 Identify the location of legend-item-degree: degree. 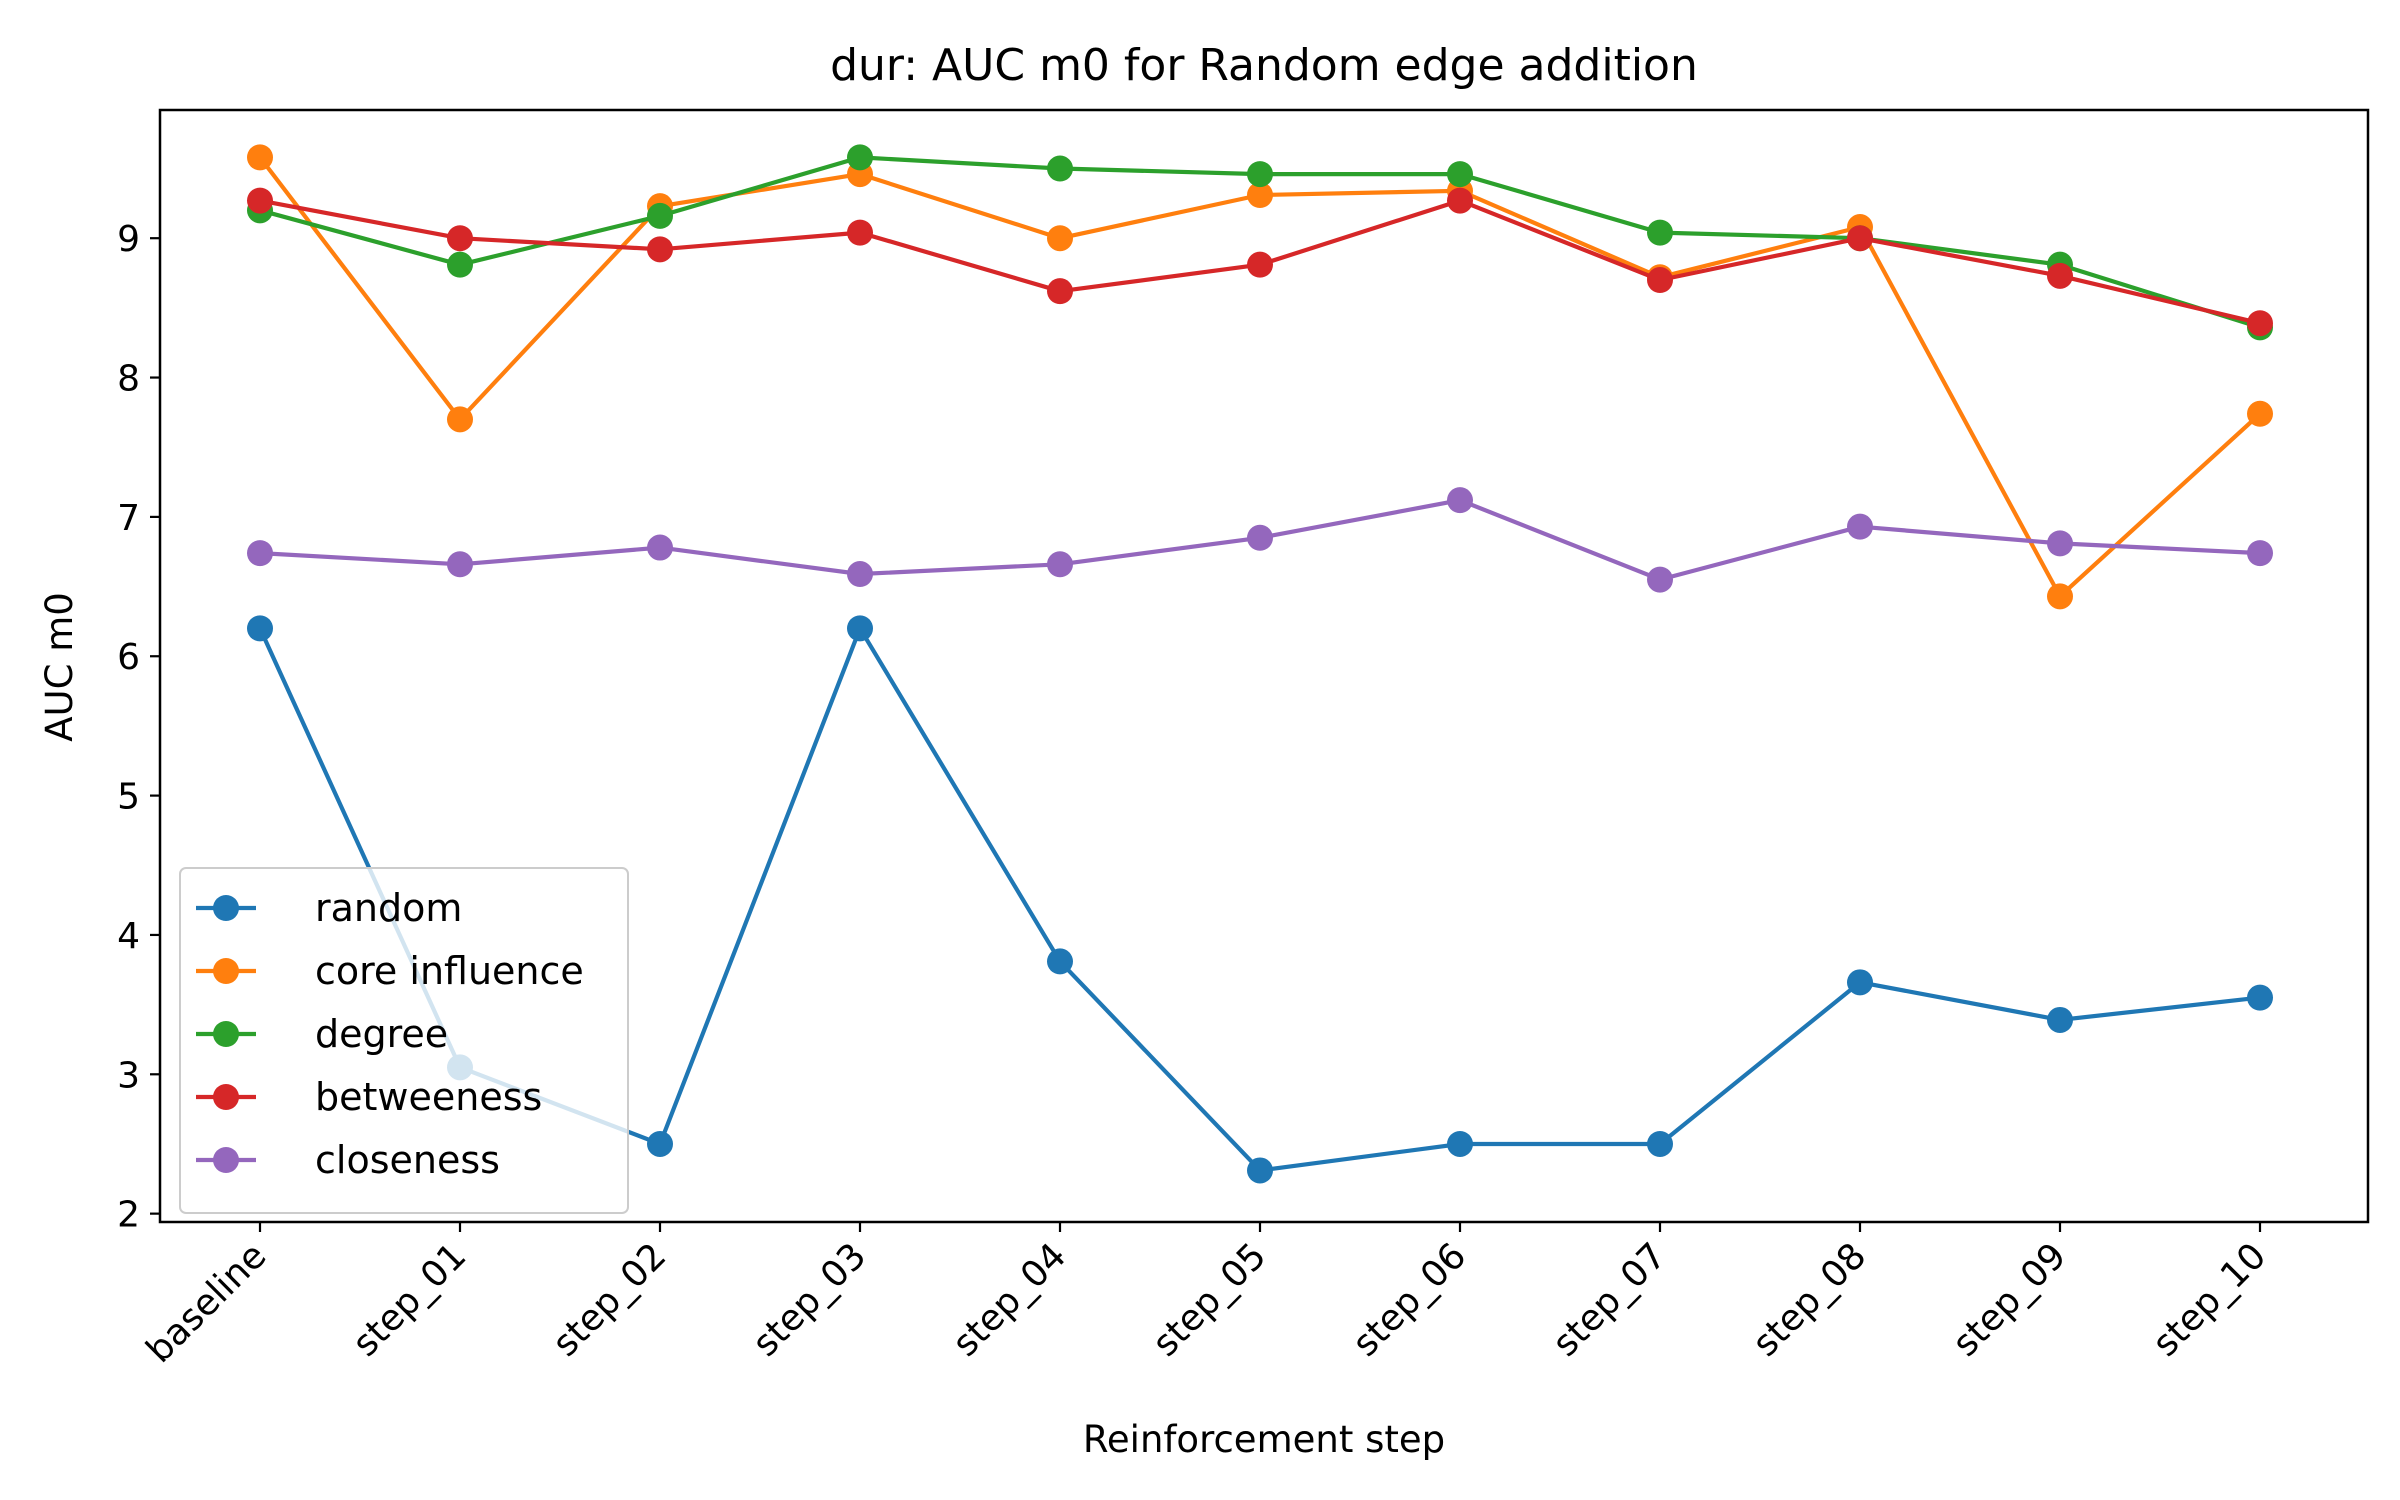
(322, 1034).